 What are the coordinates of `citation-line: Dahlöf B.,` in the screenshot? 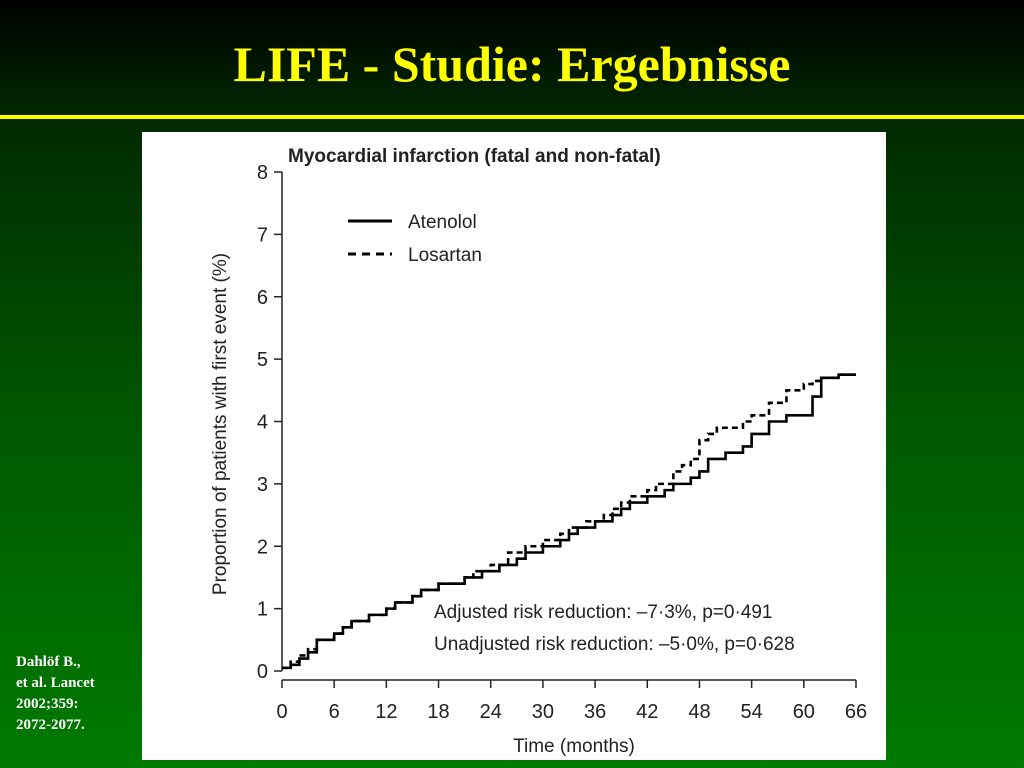 It's located at (48, 662).